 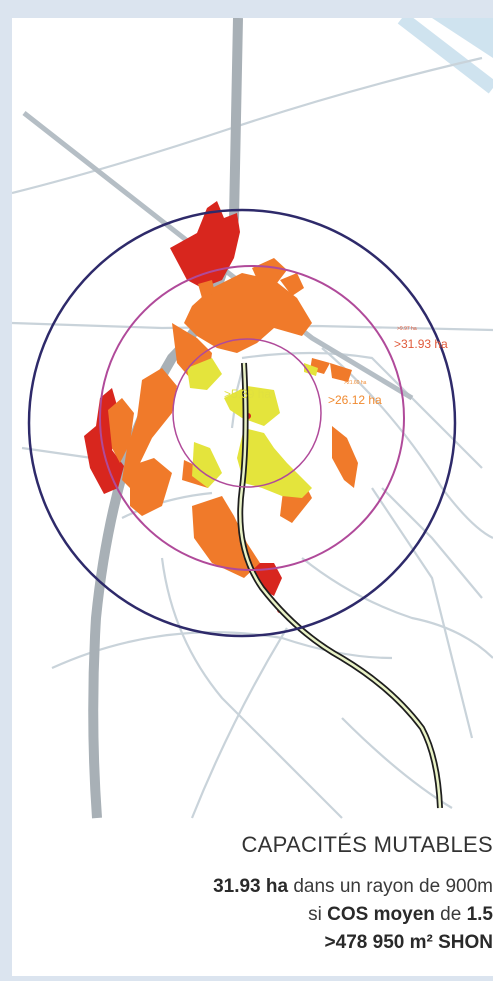 What do you see at coordinates (367, 844) in the screenshot?
I see `caption-title: CAPACITÉS MUTABLES` at bounding box center [367, 844].